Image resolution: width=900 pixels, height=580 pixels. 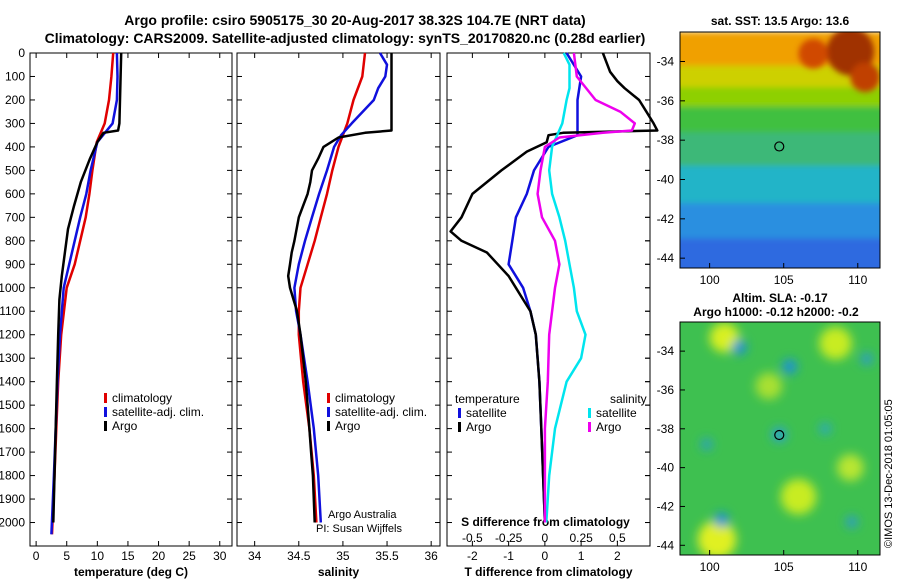 I want to click on x-tick-label: 34, so click(x=255, y=556).